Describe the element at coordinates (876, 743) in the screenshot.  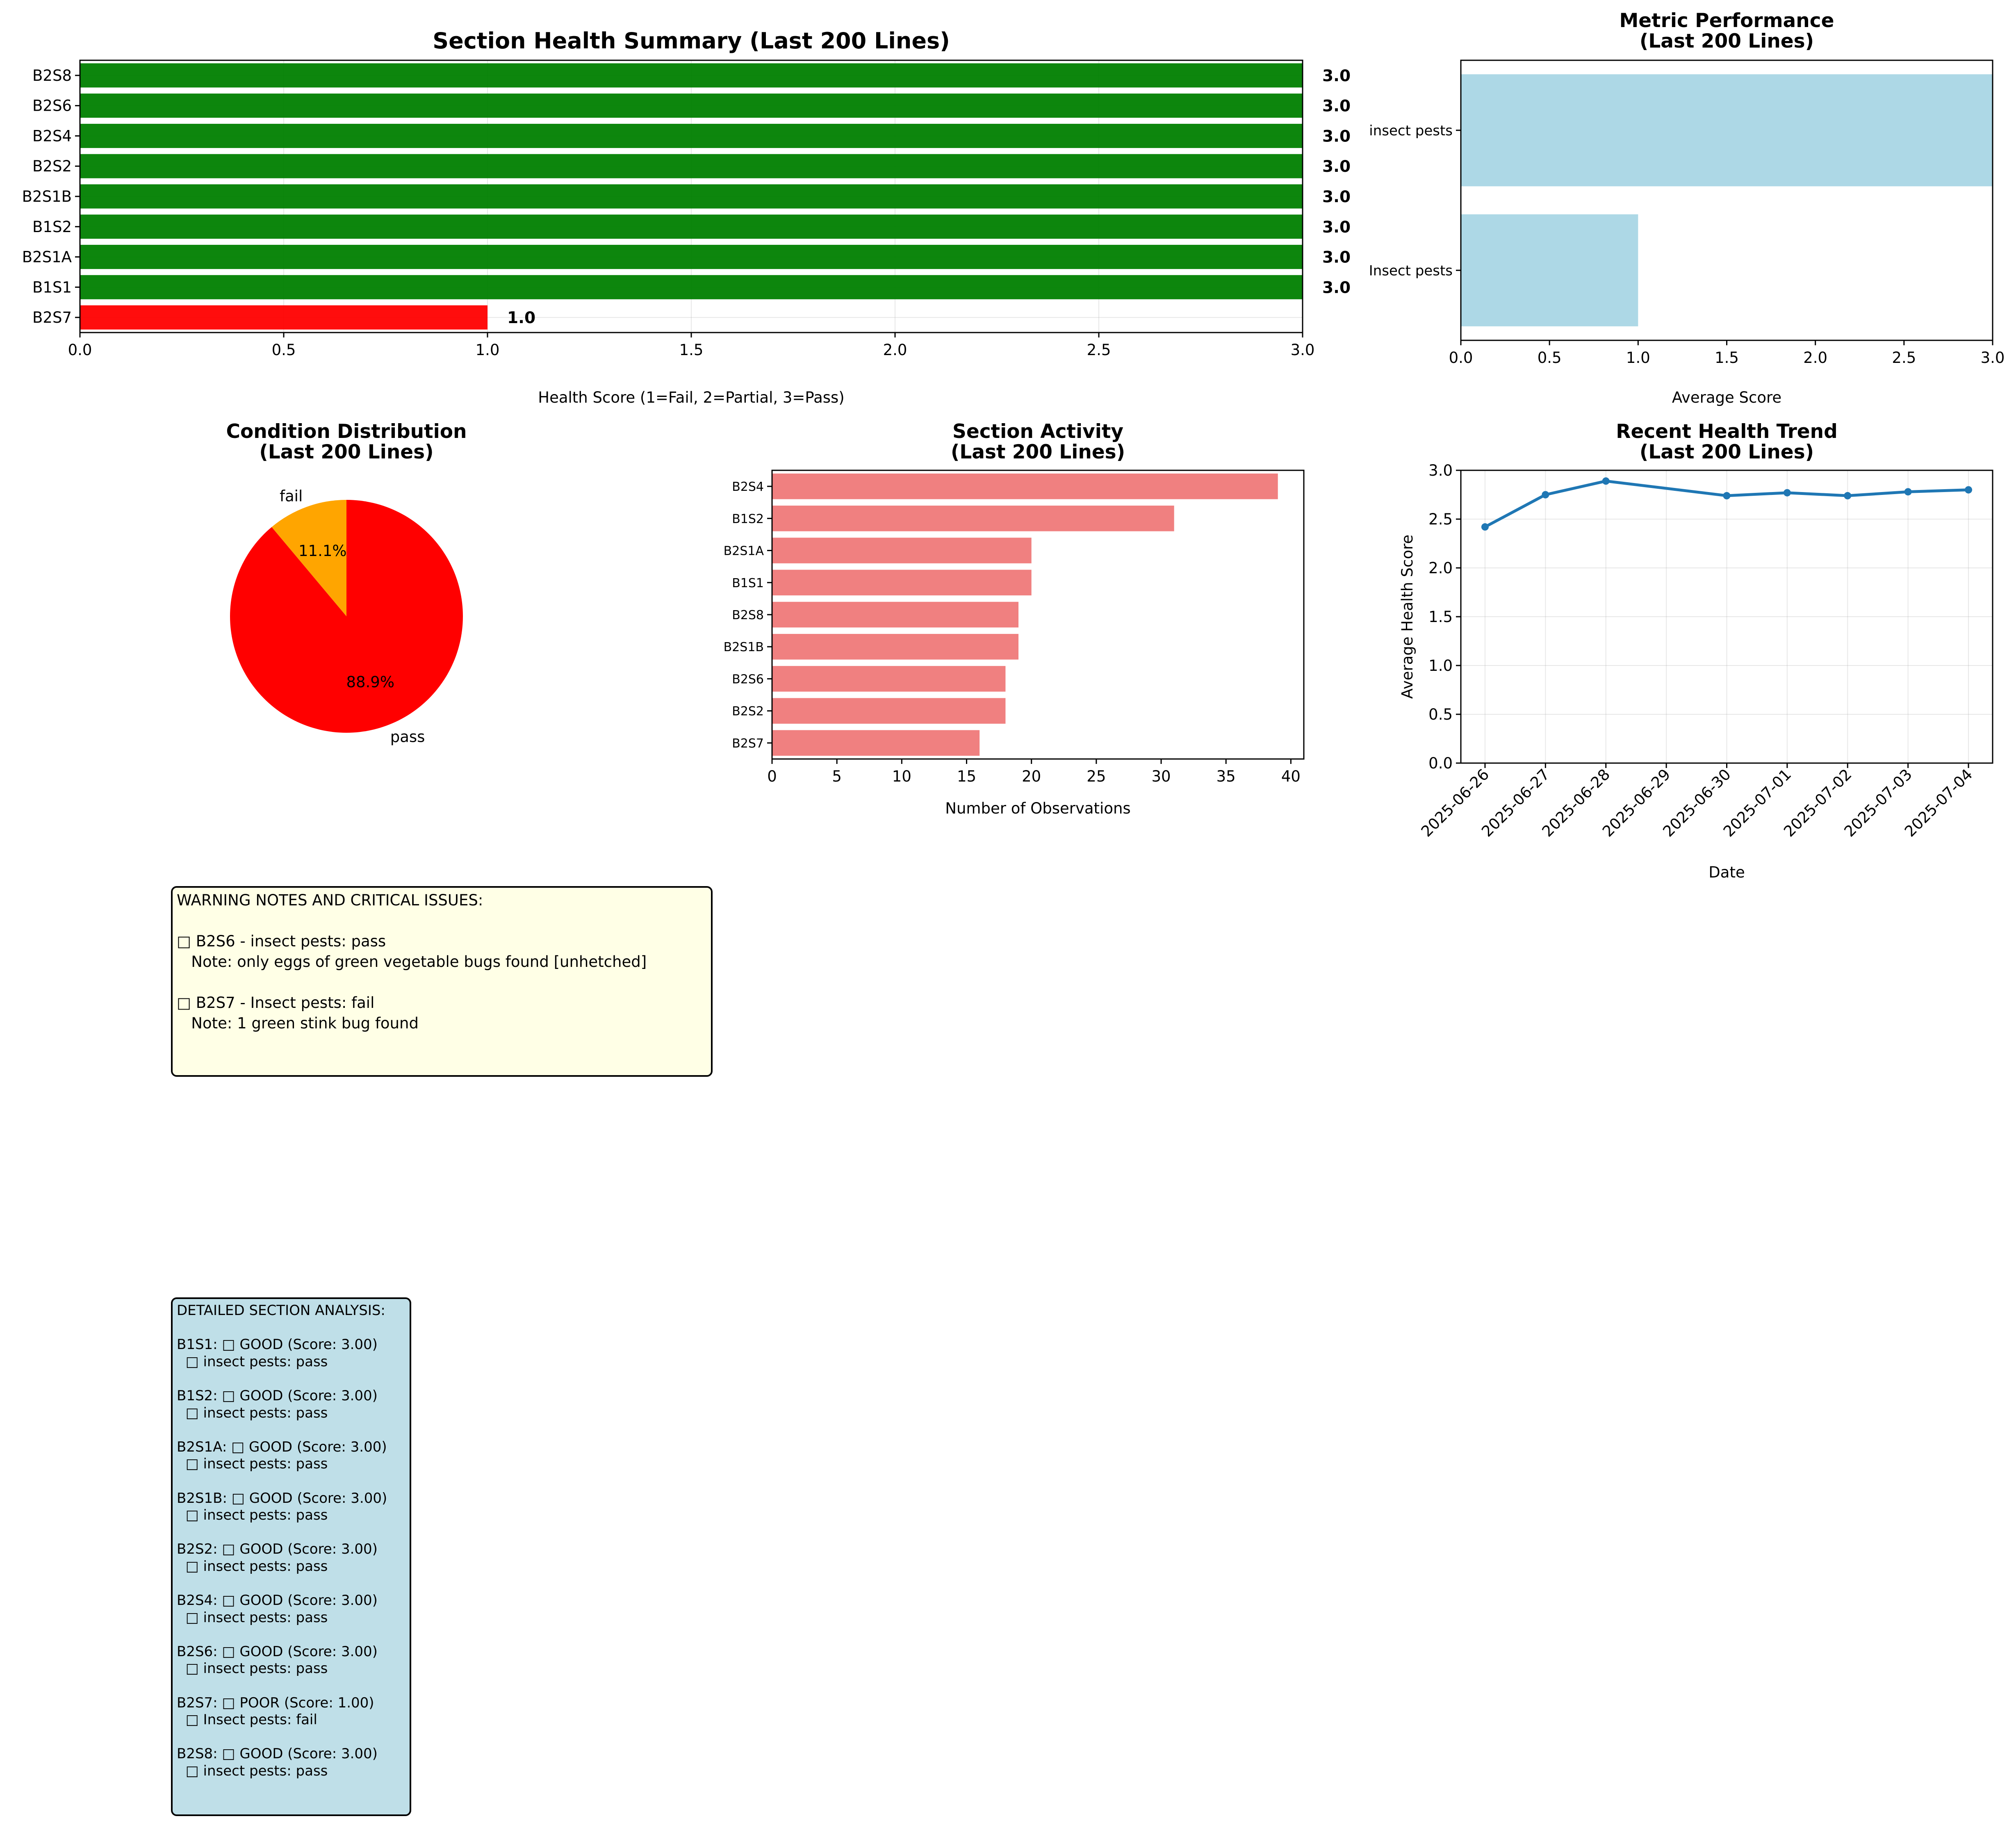
I see `bar-activity-b2s7` at that location.